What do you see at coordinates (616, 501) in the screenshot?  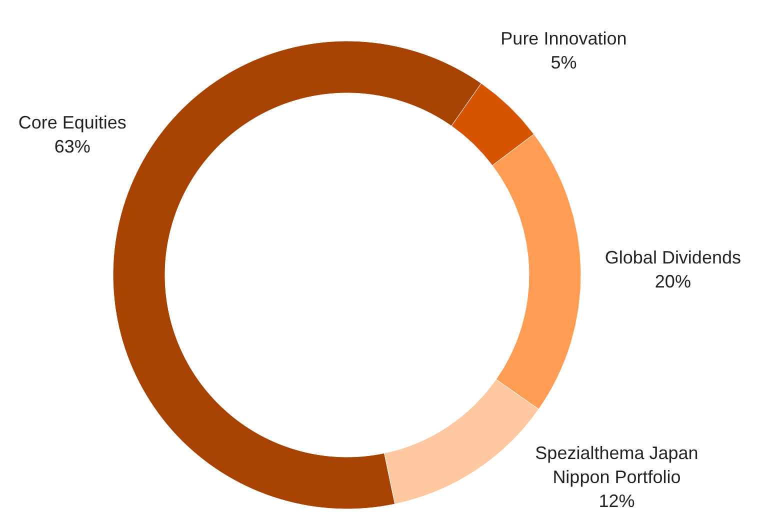 I see `data-label: 12%` at bounding box center [616, 501].